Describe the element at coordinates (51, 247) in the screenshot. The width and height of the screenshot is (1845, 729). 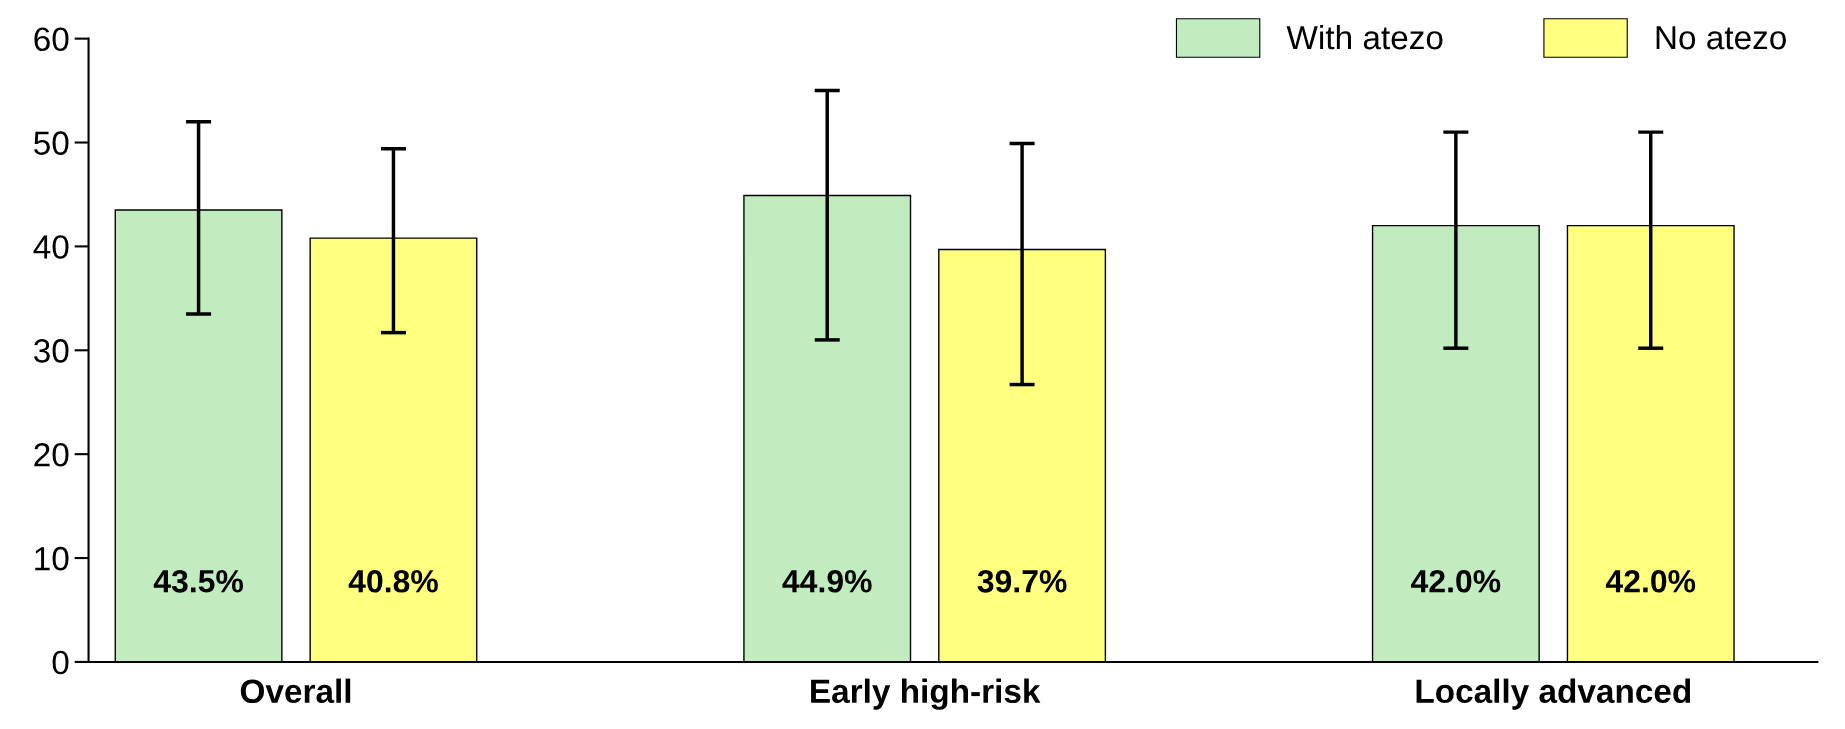
I see `y-tick-label: 40` at that location.